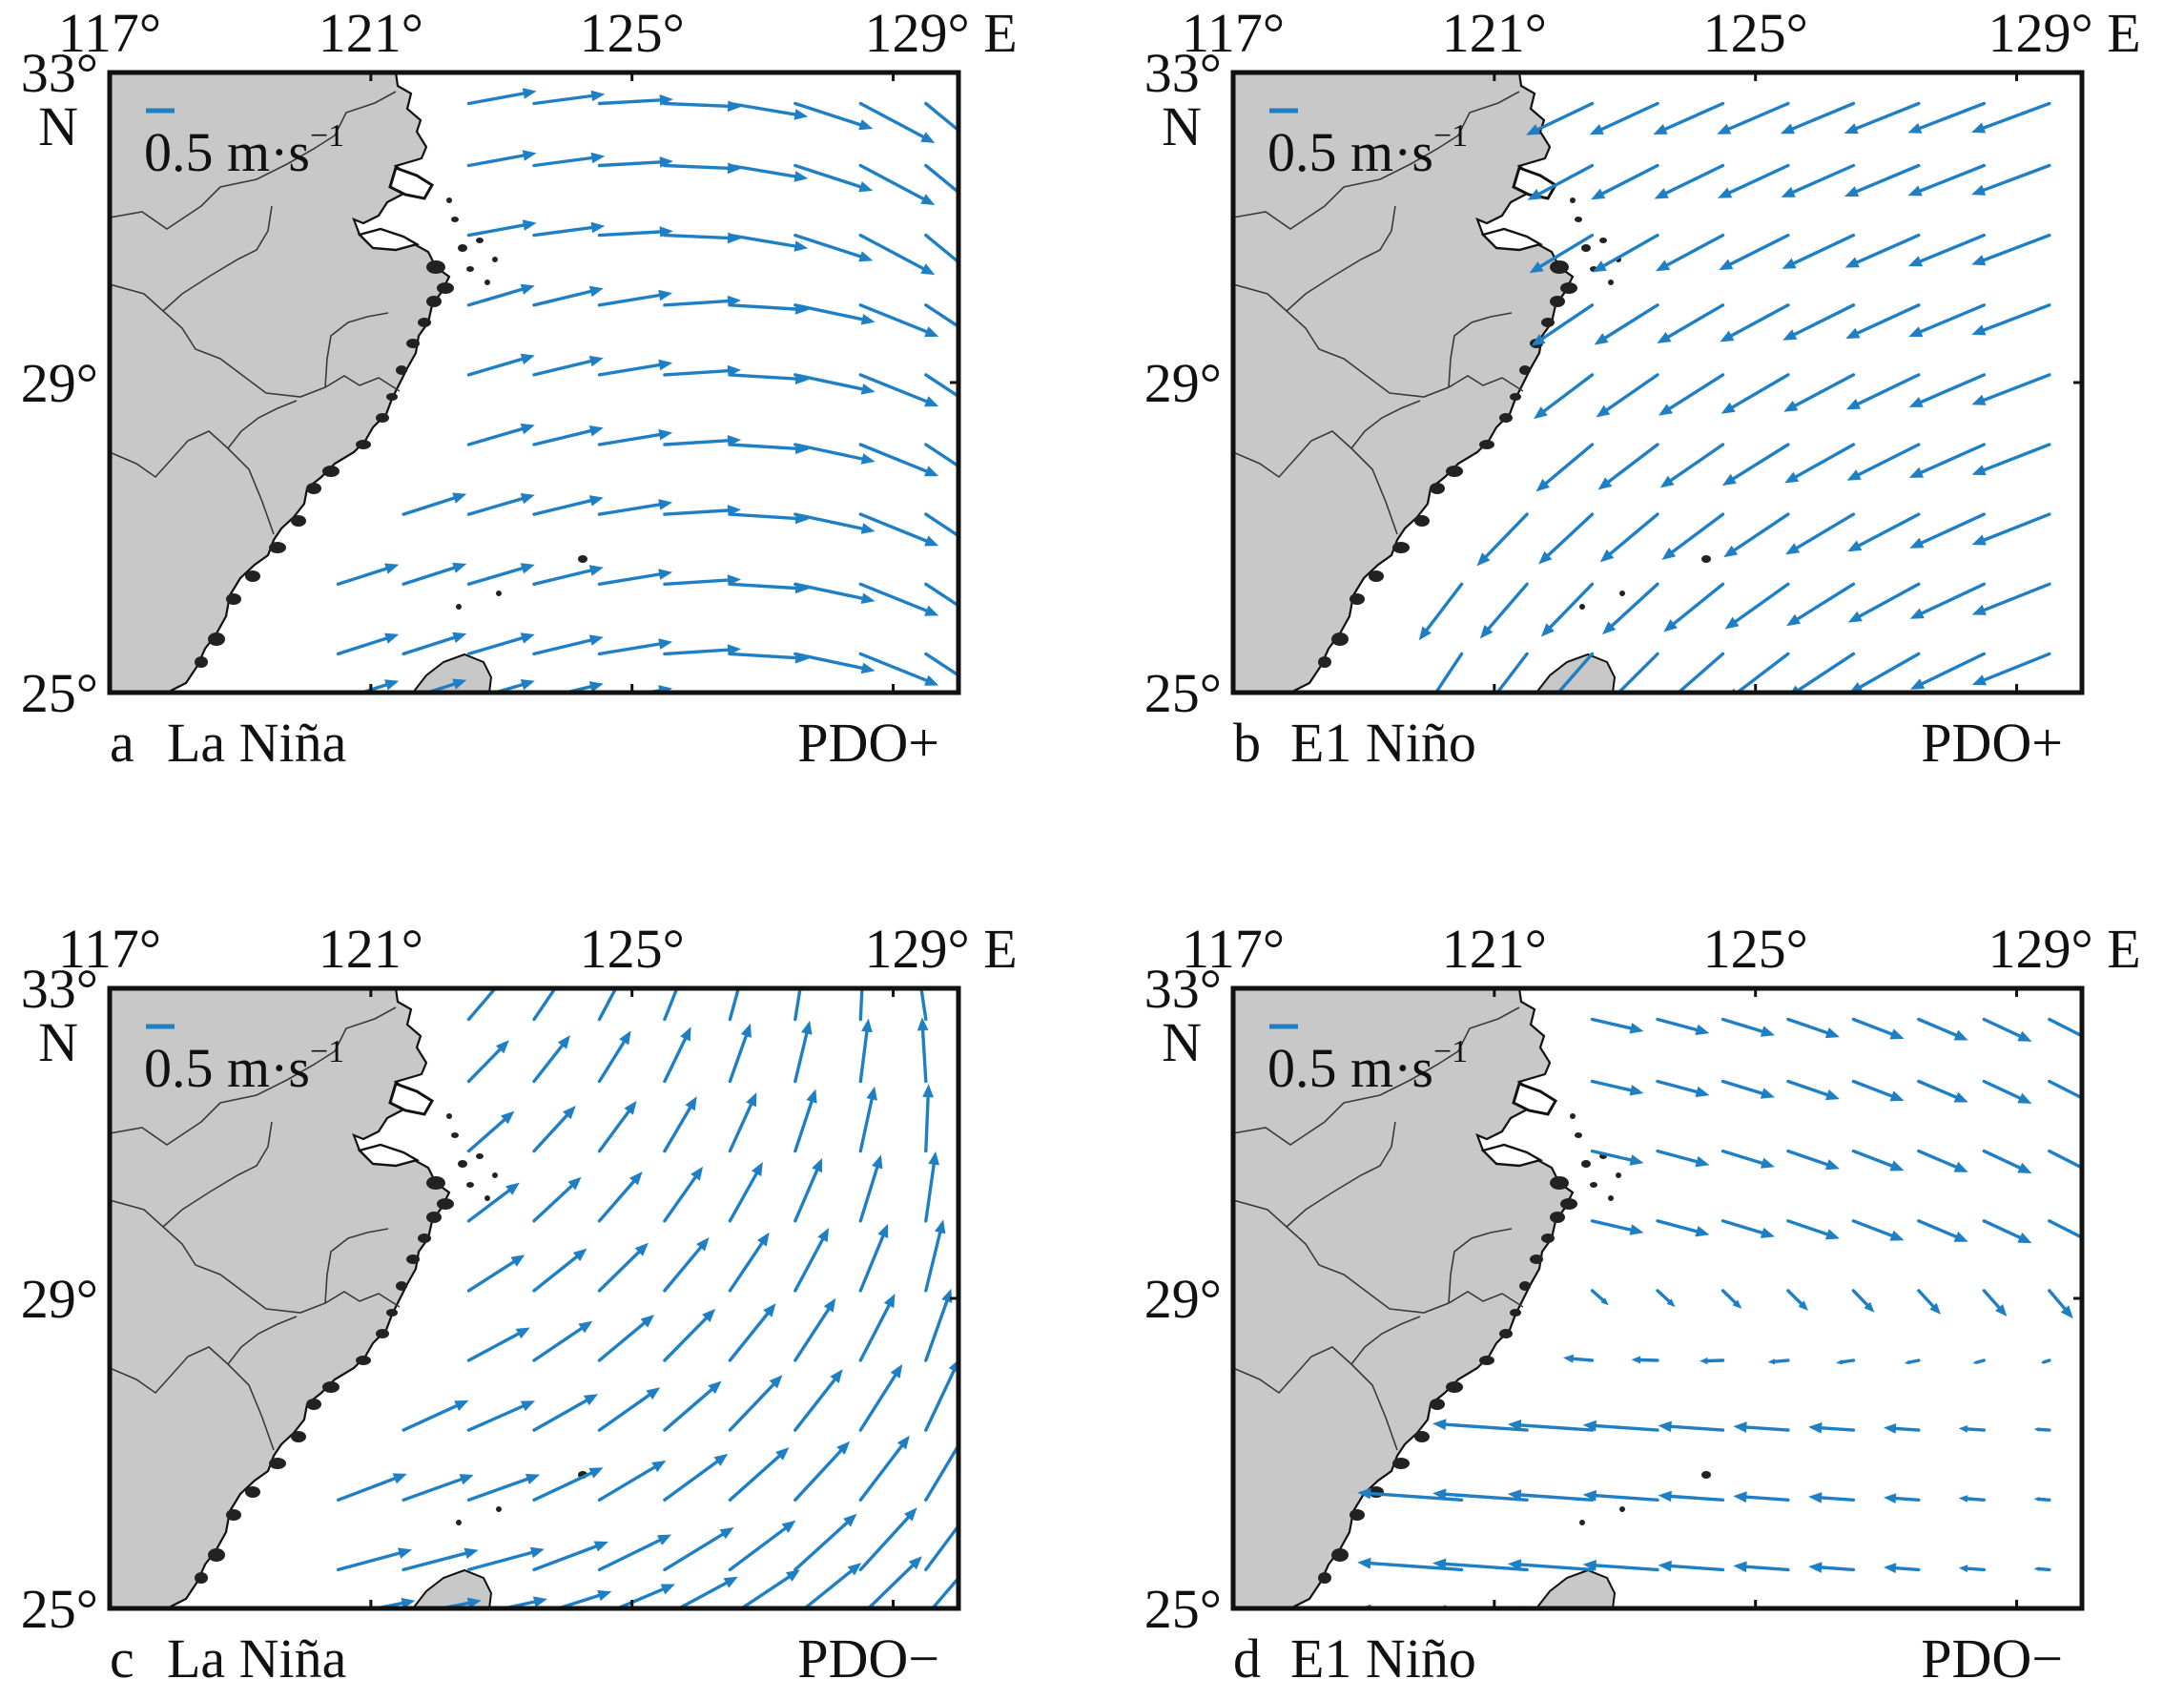 This screenshot has height=1700, width=2184. Describe the element at coordinates (1183, 989) in the screenshot. I see `latitude-label: 33°` at that location.